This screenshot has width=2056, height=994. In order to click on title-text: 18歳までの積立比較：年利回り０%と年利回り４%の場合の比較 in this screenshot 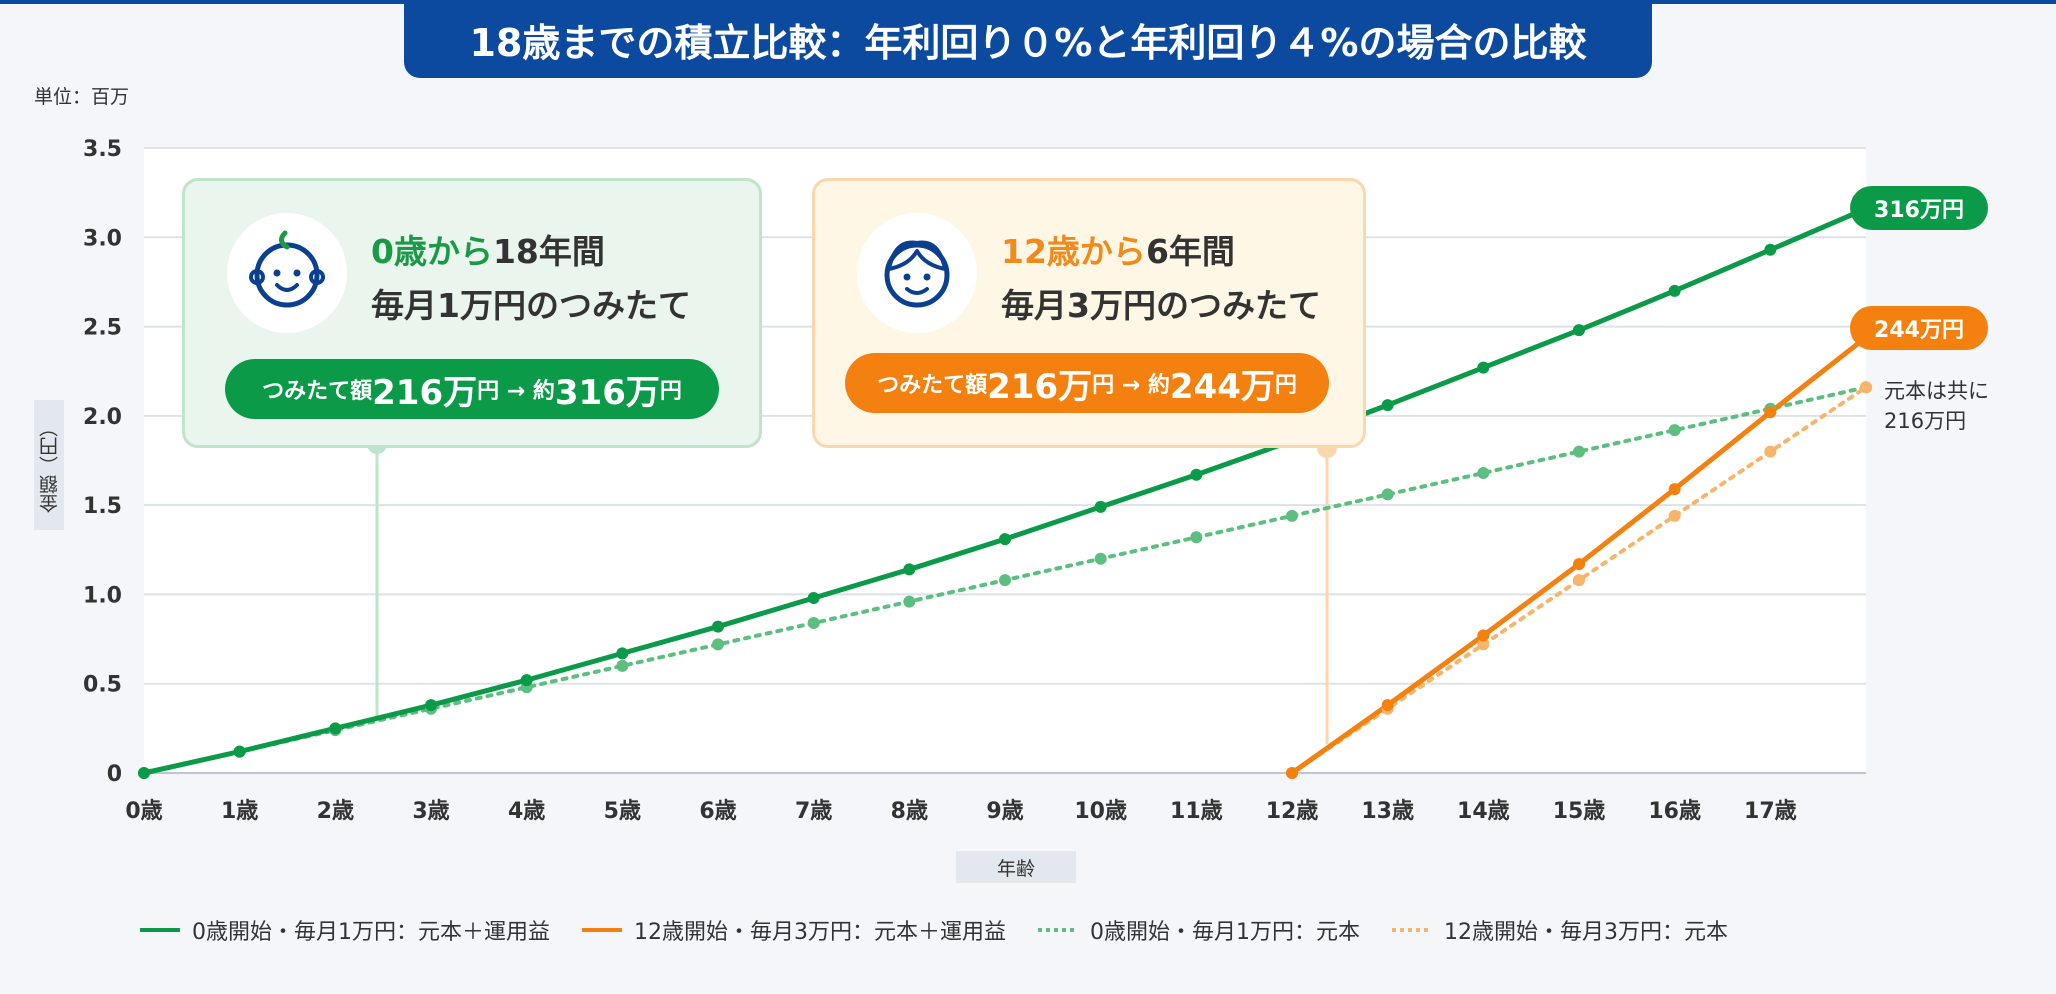, I will do `click(1028, 42)`.